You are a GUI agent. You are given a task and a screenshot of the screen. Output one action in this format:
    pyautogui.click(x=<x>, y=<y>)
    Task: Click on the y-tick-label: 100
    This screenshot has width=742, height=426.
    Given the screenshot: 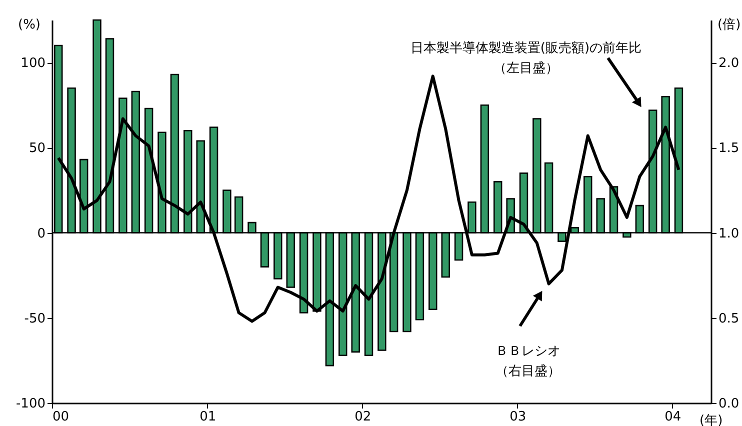 What is the action you would take?
    pyautogui.click(x=33, y=64)
    